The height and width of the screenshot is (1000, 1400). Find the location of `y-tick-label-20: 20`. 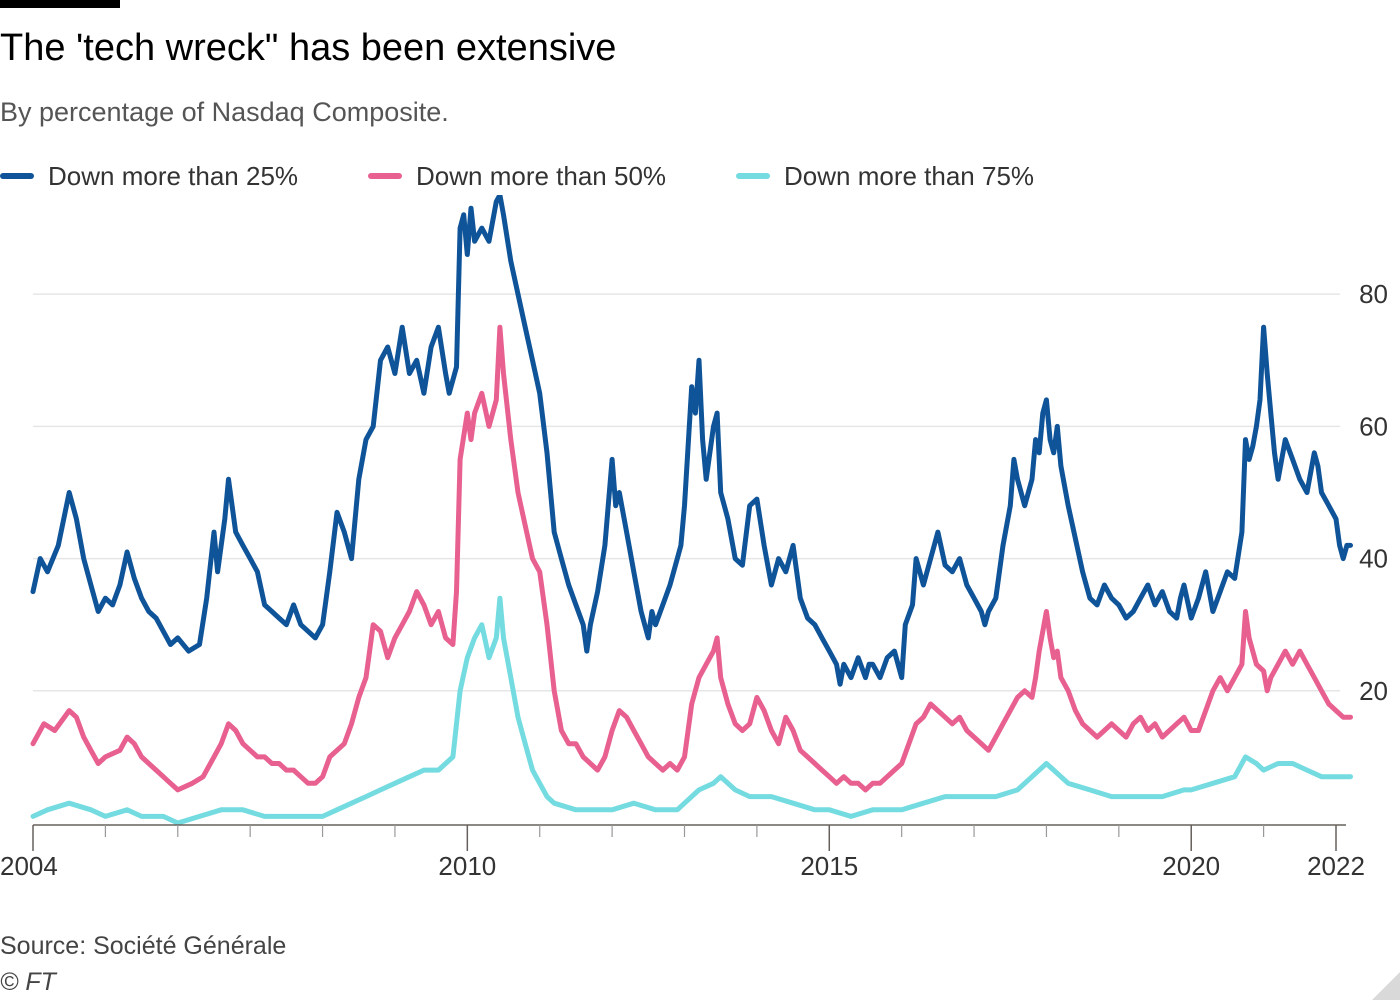

y-tick-label-20: 20 is located at coordinates (1373, 691).